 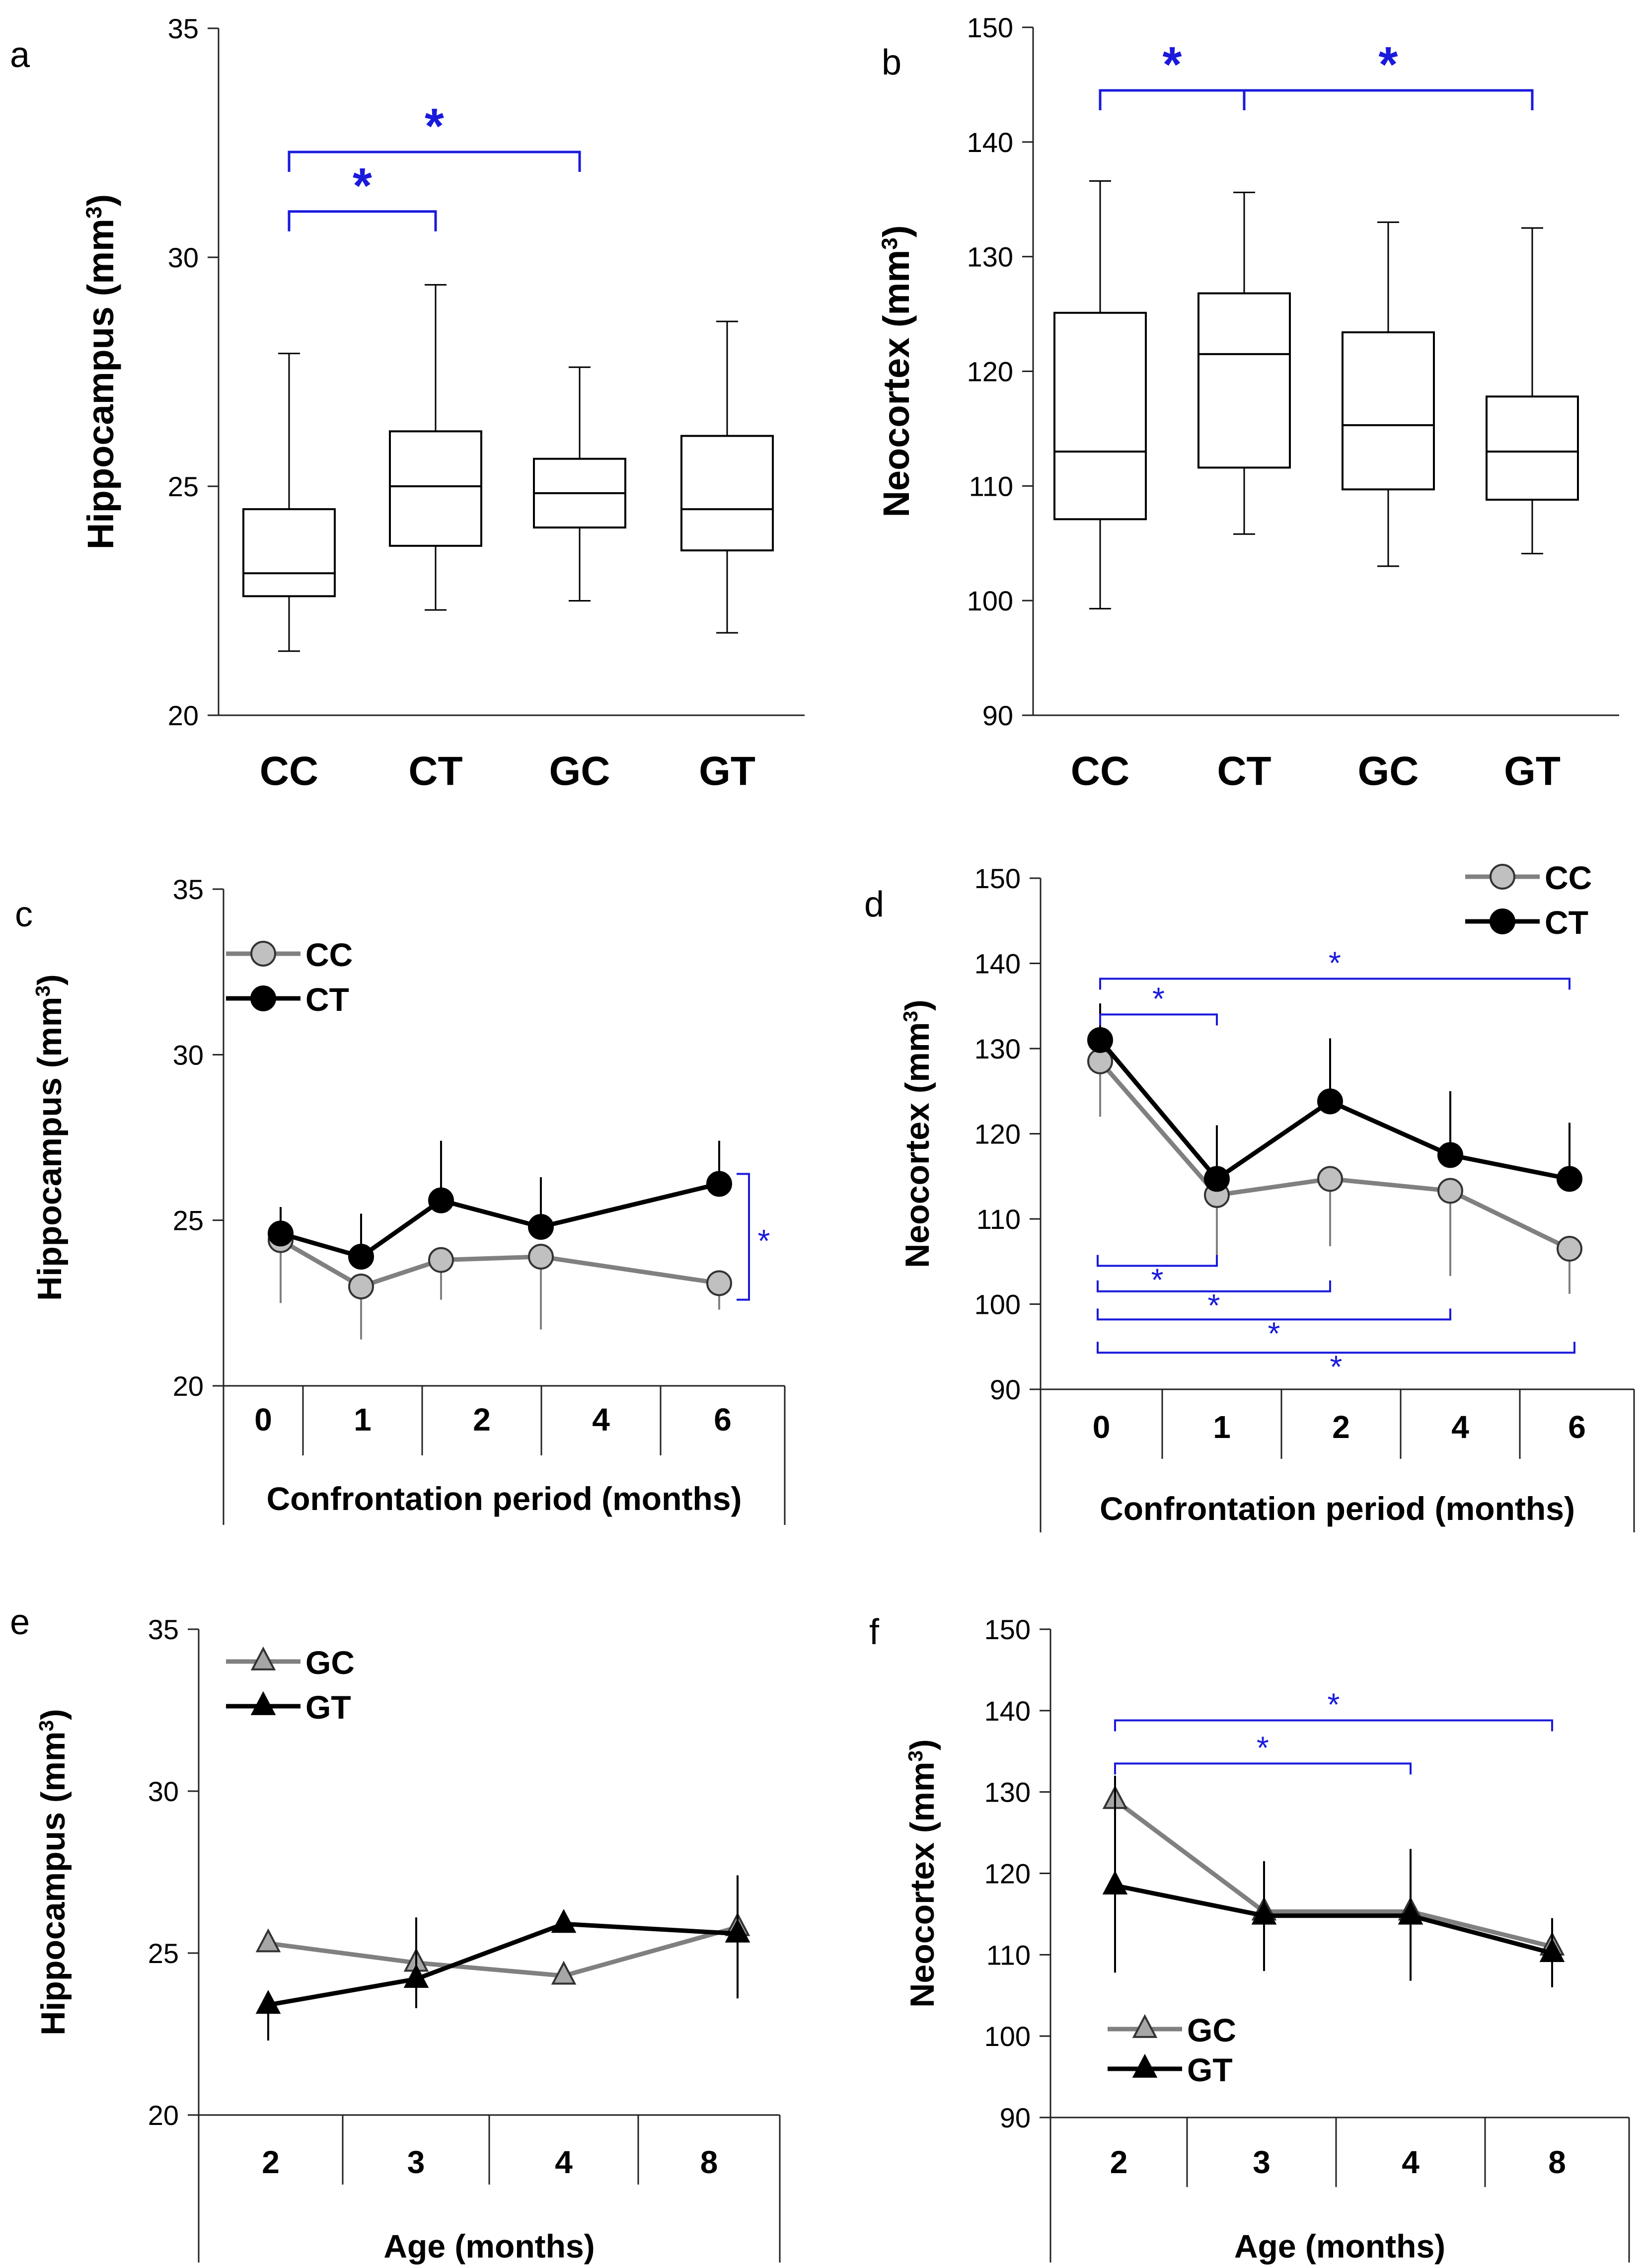 What do you see at coordinates (363, 1419) in the screenshot?
I see `category-label-1: 1` at bounding box center [363, 1419].